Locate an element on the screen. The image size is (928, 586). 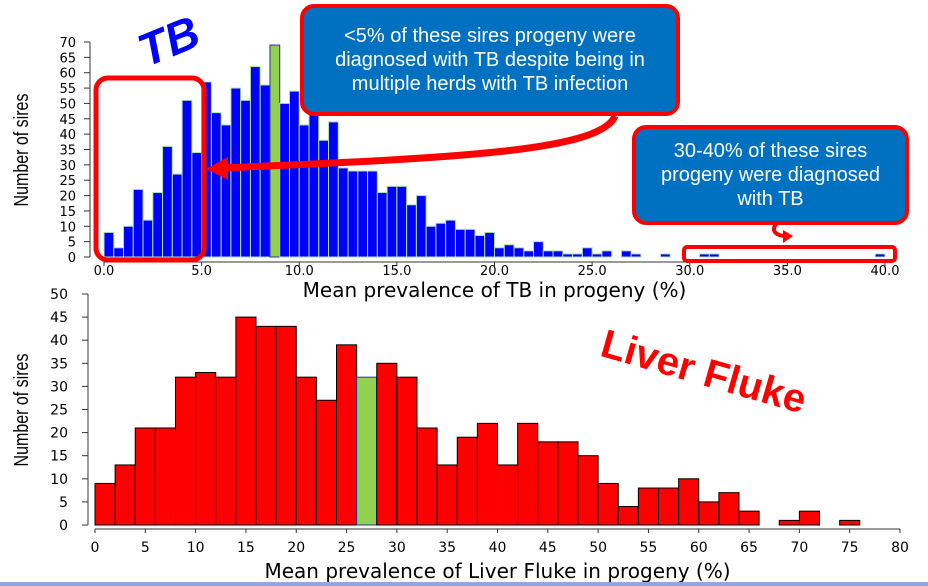
fluke-y-tick-label: 15 is located at coordinates (59, 457).